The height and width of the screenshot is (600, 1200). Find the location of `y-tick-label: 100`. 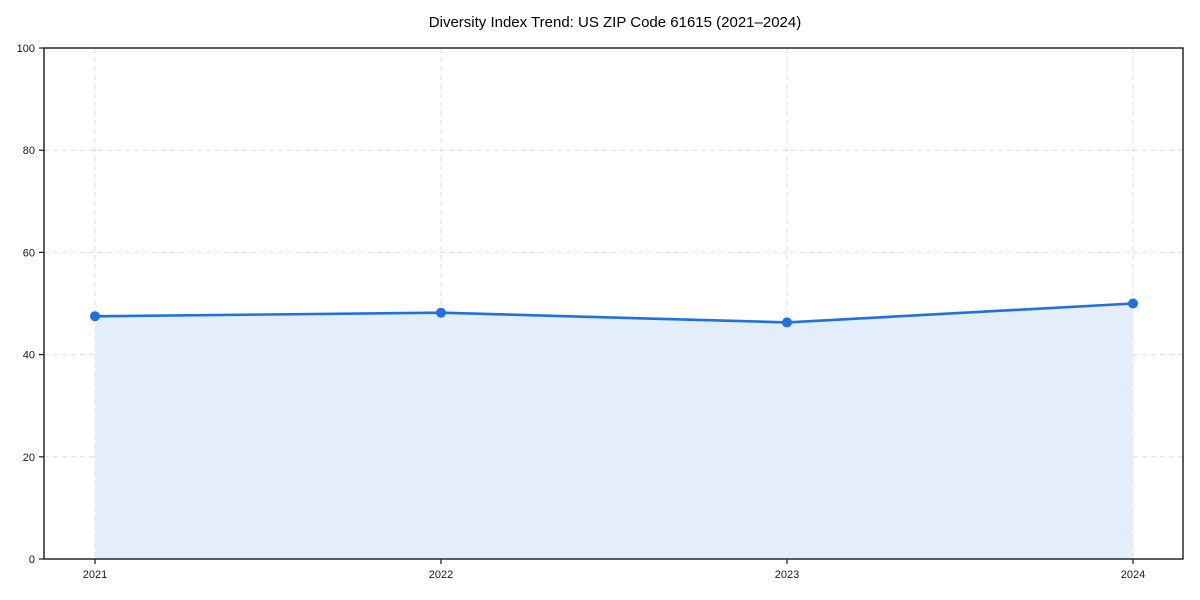

y-tick-label: 100 is located at coordinates (26, 49).